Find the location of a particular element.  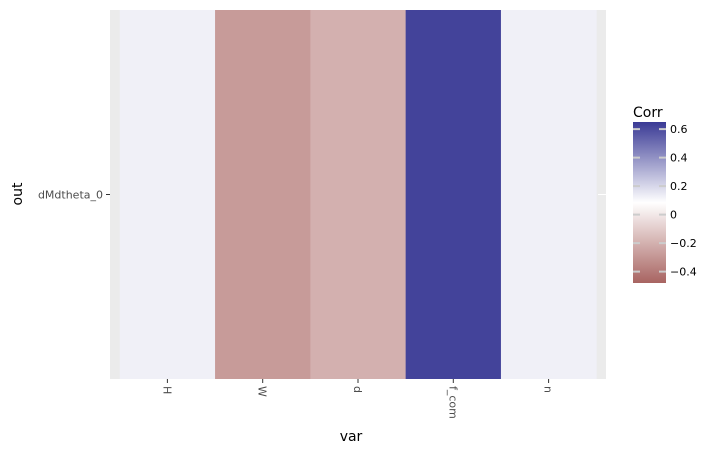

y-tick-label: dMdtheta_0 is located at coordinates (70, 195).